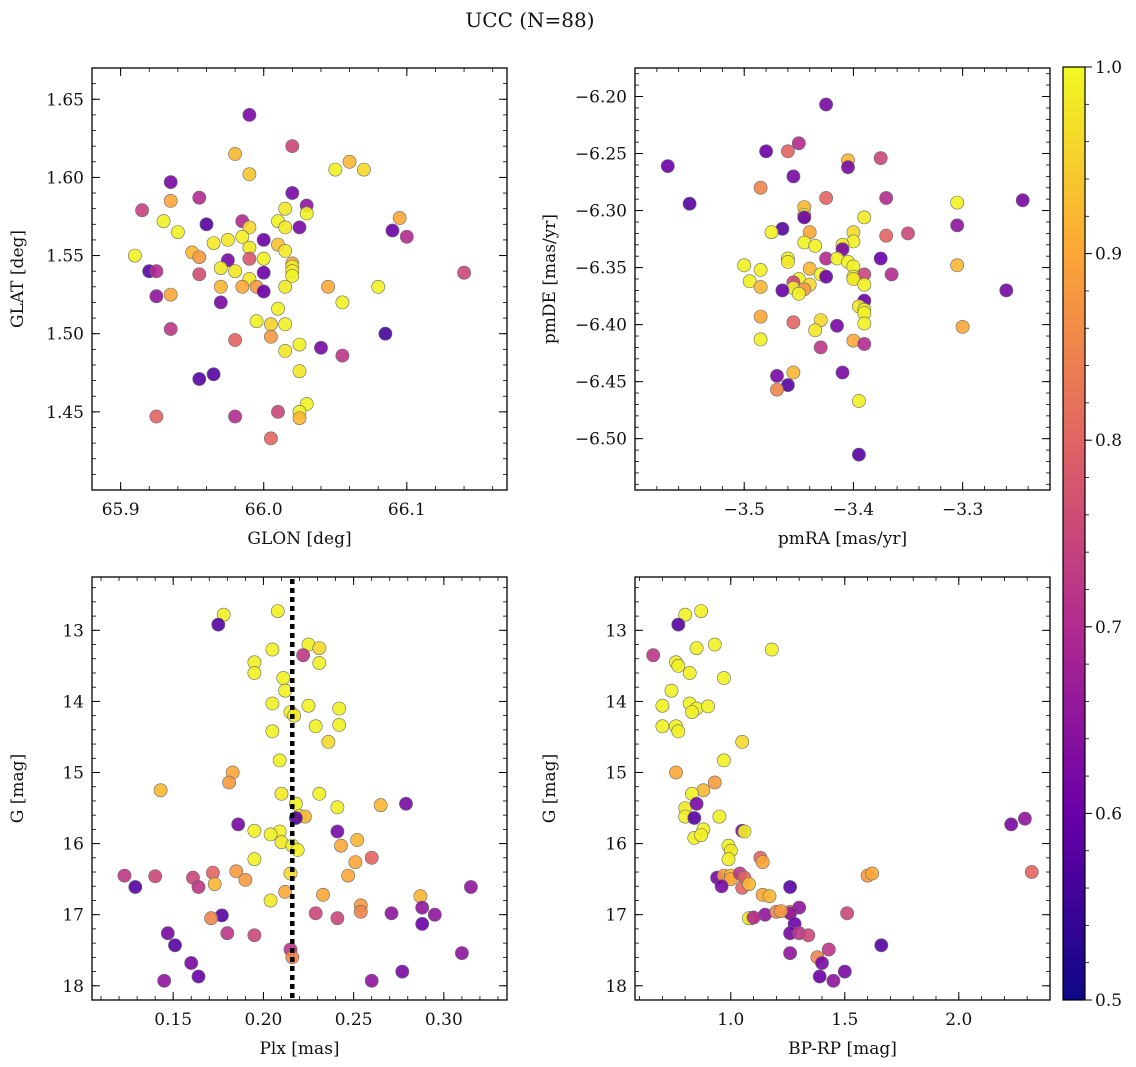  I want to click on x-tick-label: 0.20, so click(263, 1020).